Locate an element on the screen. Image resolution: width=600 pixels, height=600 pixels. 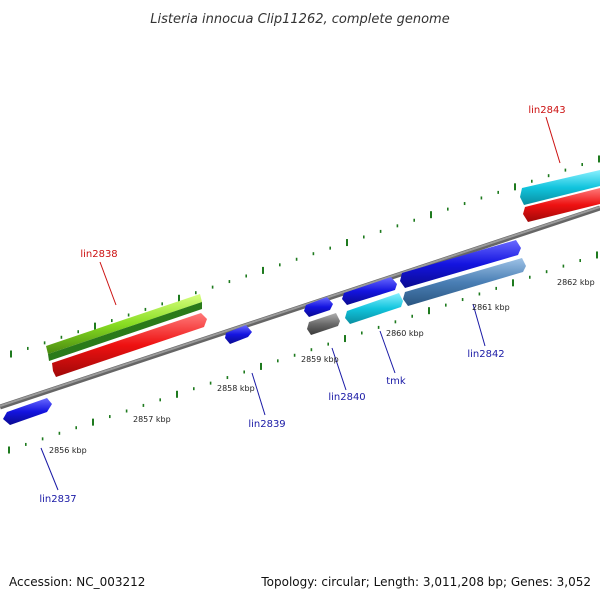
tick-label-2858: 2858 kbp is located at coordinates (236, 388).